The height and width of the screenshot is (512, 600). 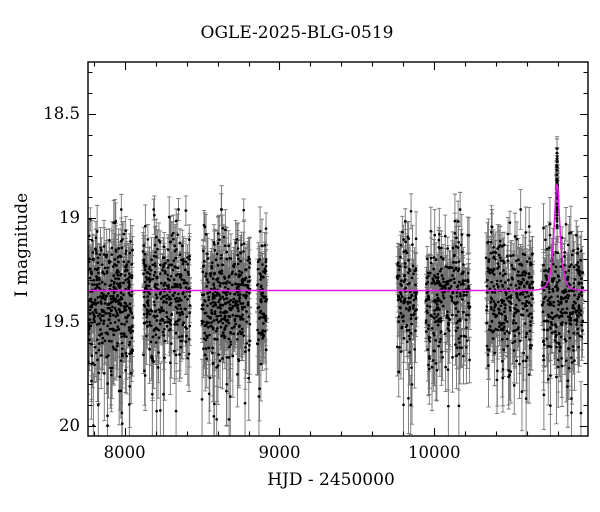 I want to click on y-tick-label: 18.5, so click(x=61, y=113).